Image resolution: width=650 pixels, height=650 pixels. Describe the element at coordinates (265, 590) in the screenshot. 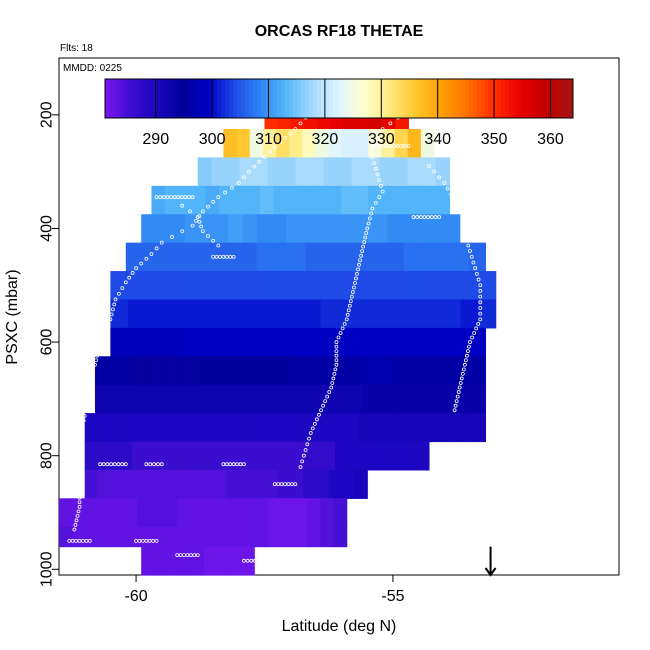

I see `x-axis: -60 -55` at that location.